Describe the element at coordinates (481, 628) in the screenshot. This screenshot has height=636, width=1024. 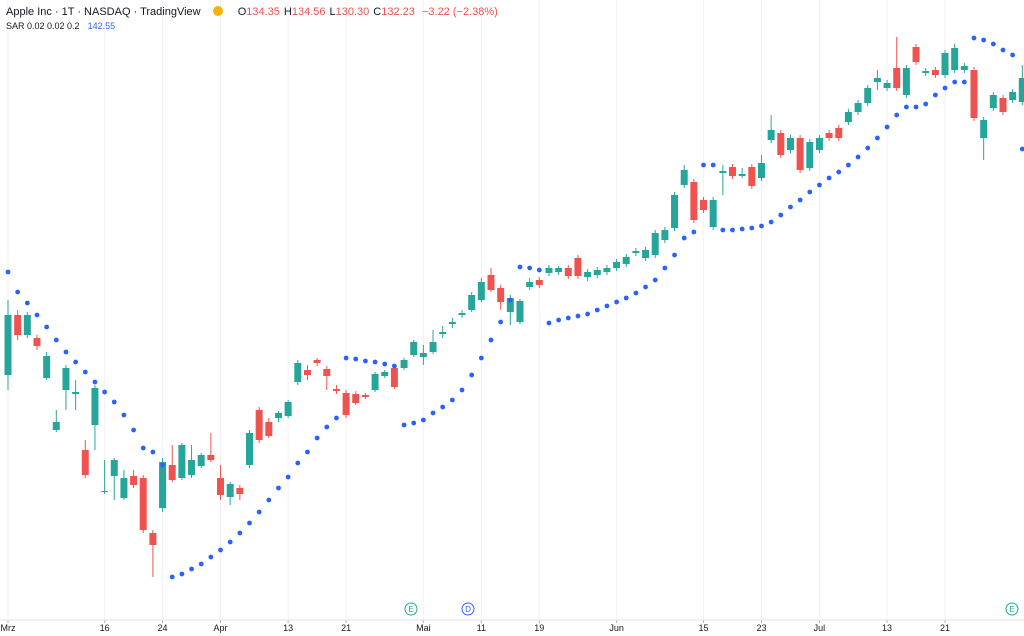
I see `x-tick-label: 11` at that location.